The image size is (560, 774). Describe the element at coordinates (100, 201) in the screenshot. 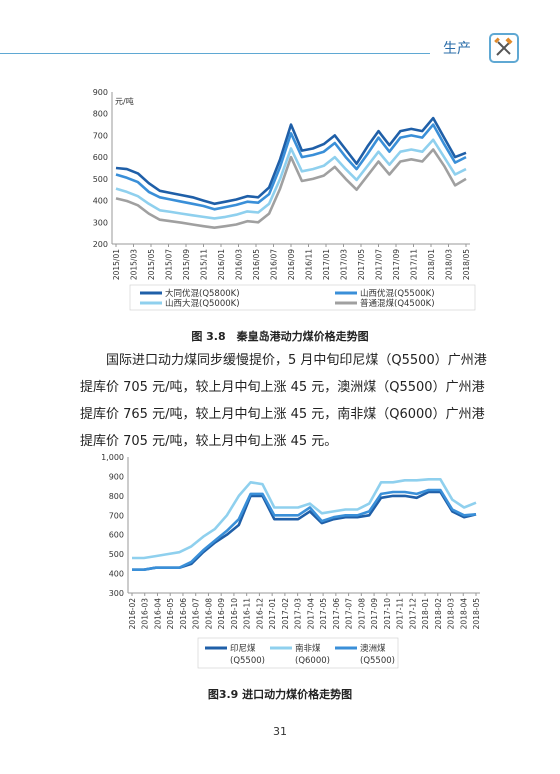

I see `c1-y-tick-label: 400` at that location.